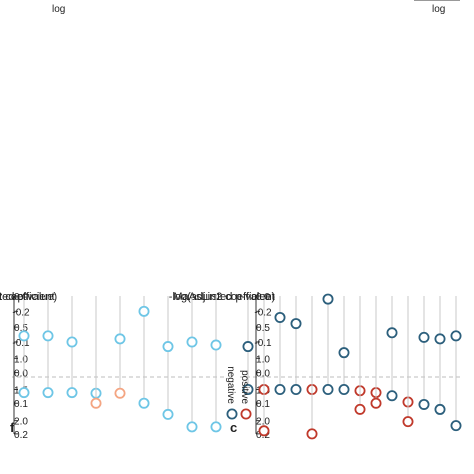 The width and height of the screenshot is (474, 474). I want to click on value-axis-tick-label: 0.2, so click(21, 435).